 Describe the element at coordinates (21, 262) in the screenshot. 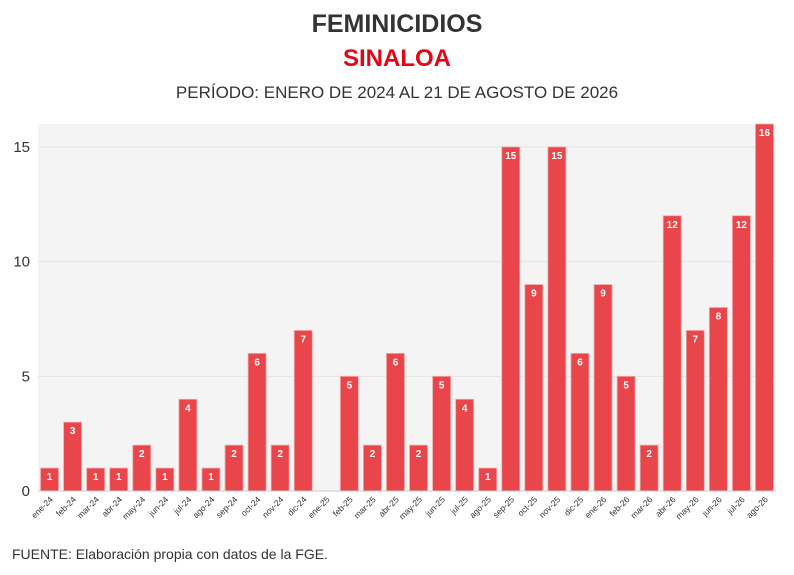

I see `y-tick-label: 10` at that location.